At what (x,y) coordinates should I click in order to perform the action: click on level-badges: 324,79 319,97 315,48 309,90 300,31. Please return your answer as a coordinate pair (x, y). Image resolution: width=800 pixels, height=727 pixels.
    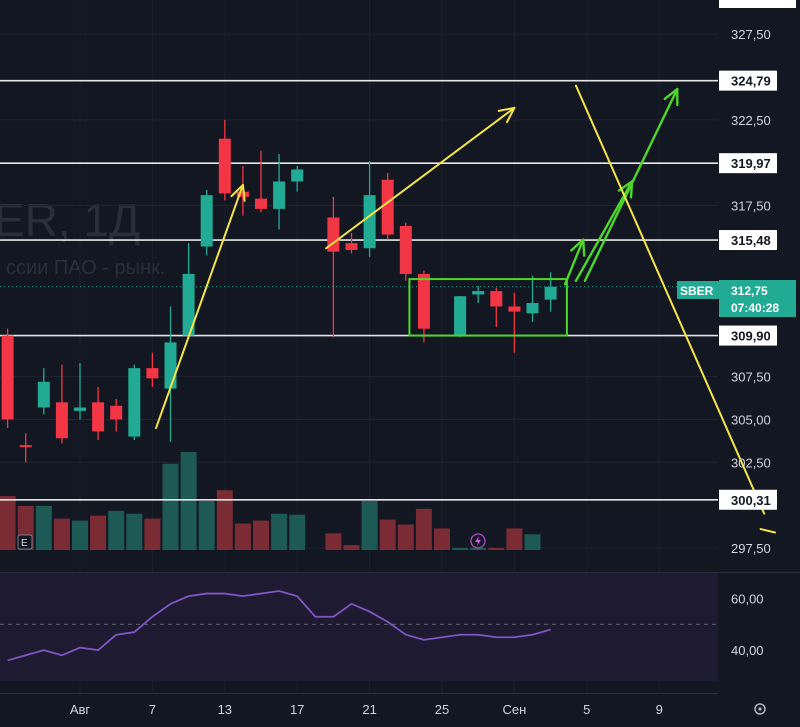
    Looking at the image, I should click on (757, 255).